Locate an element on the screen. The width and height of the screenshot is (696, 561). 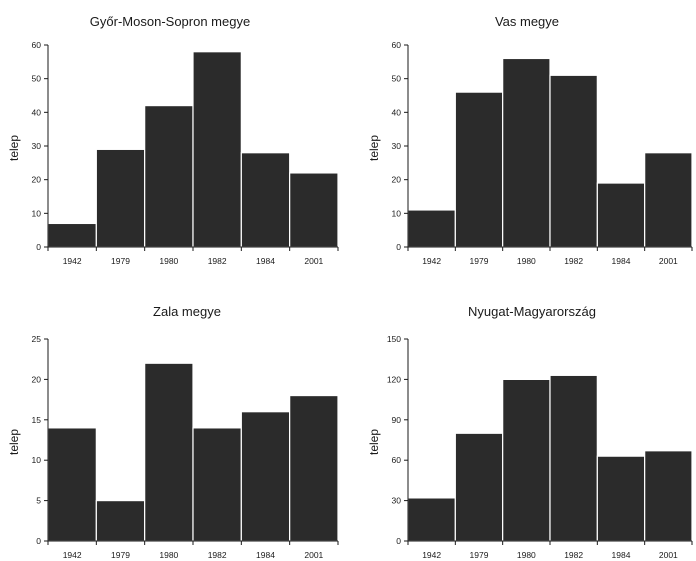
y-tick-label: 5 is located at coordinates (38, 501).